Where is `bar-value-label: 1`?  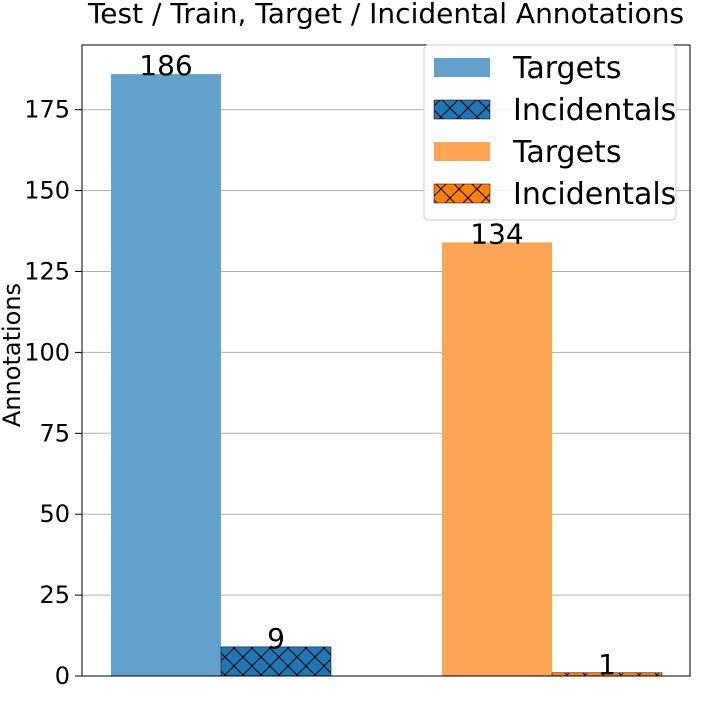 bar-value-label: 1 is located at coordinates (607, 664).